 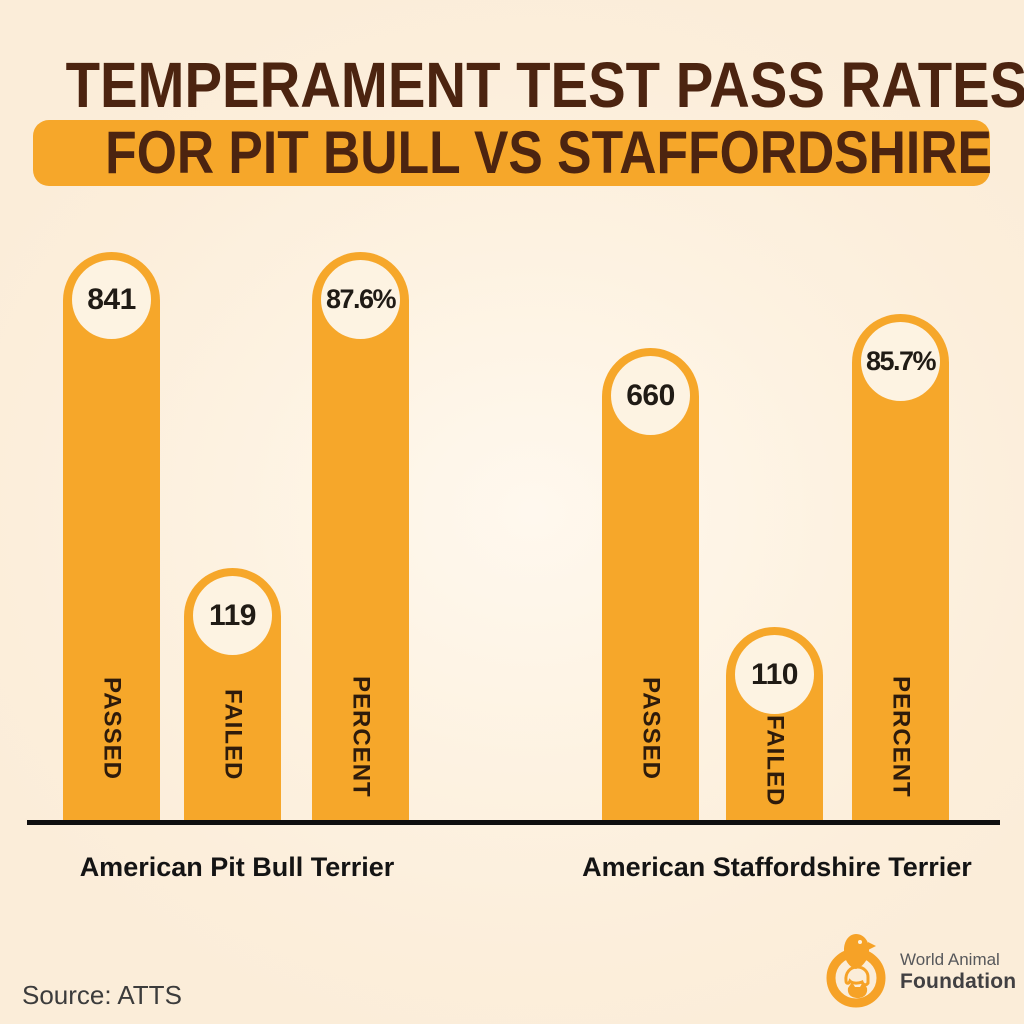 What do you see at coordinates (548, 152) in the screenshot?
I see `page-title-line2-text: FOR PIT BULL VS STAFFORDSHIRE` at bounding box center [548, 152].